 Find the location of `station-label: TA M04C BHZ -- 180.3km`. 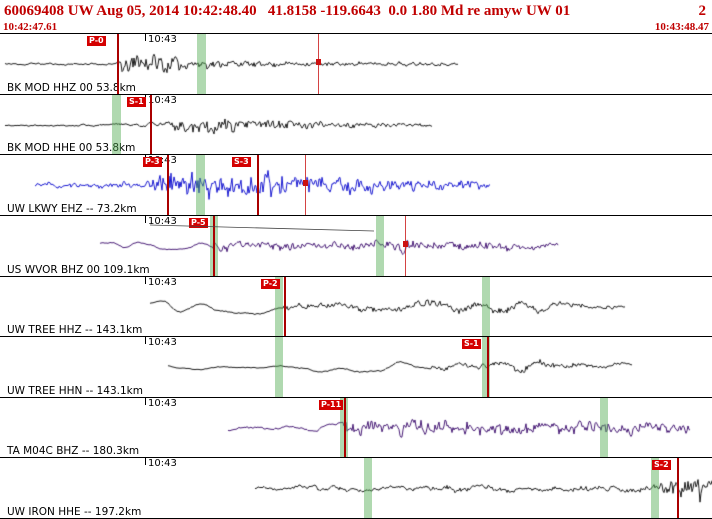

station-label: TA M04C BHZ -- 180.3km is located at coordinates (73, 451).